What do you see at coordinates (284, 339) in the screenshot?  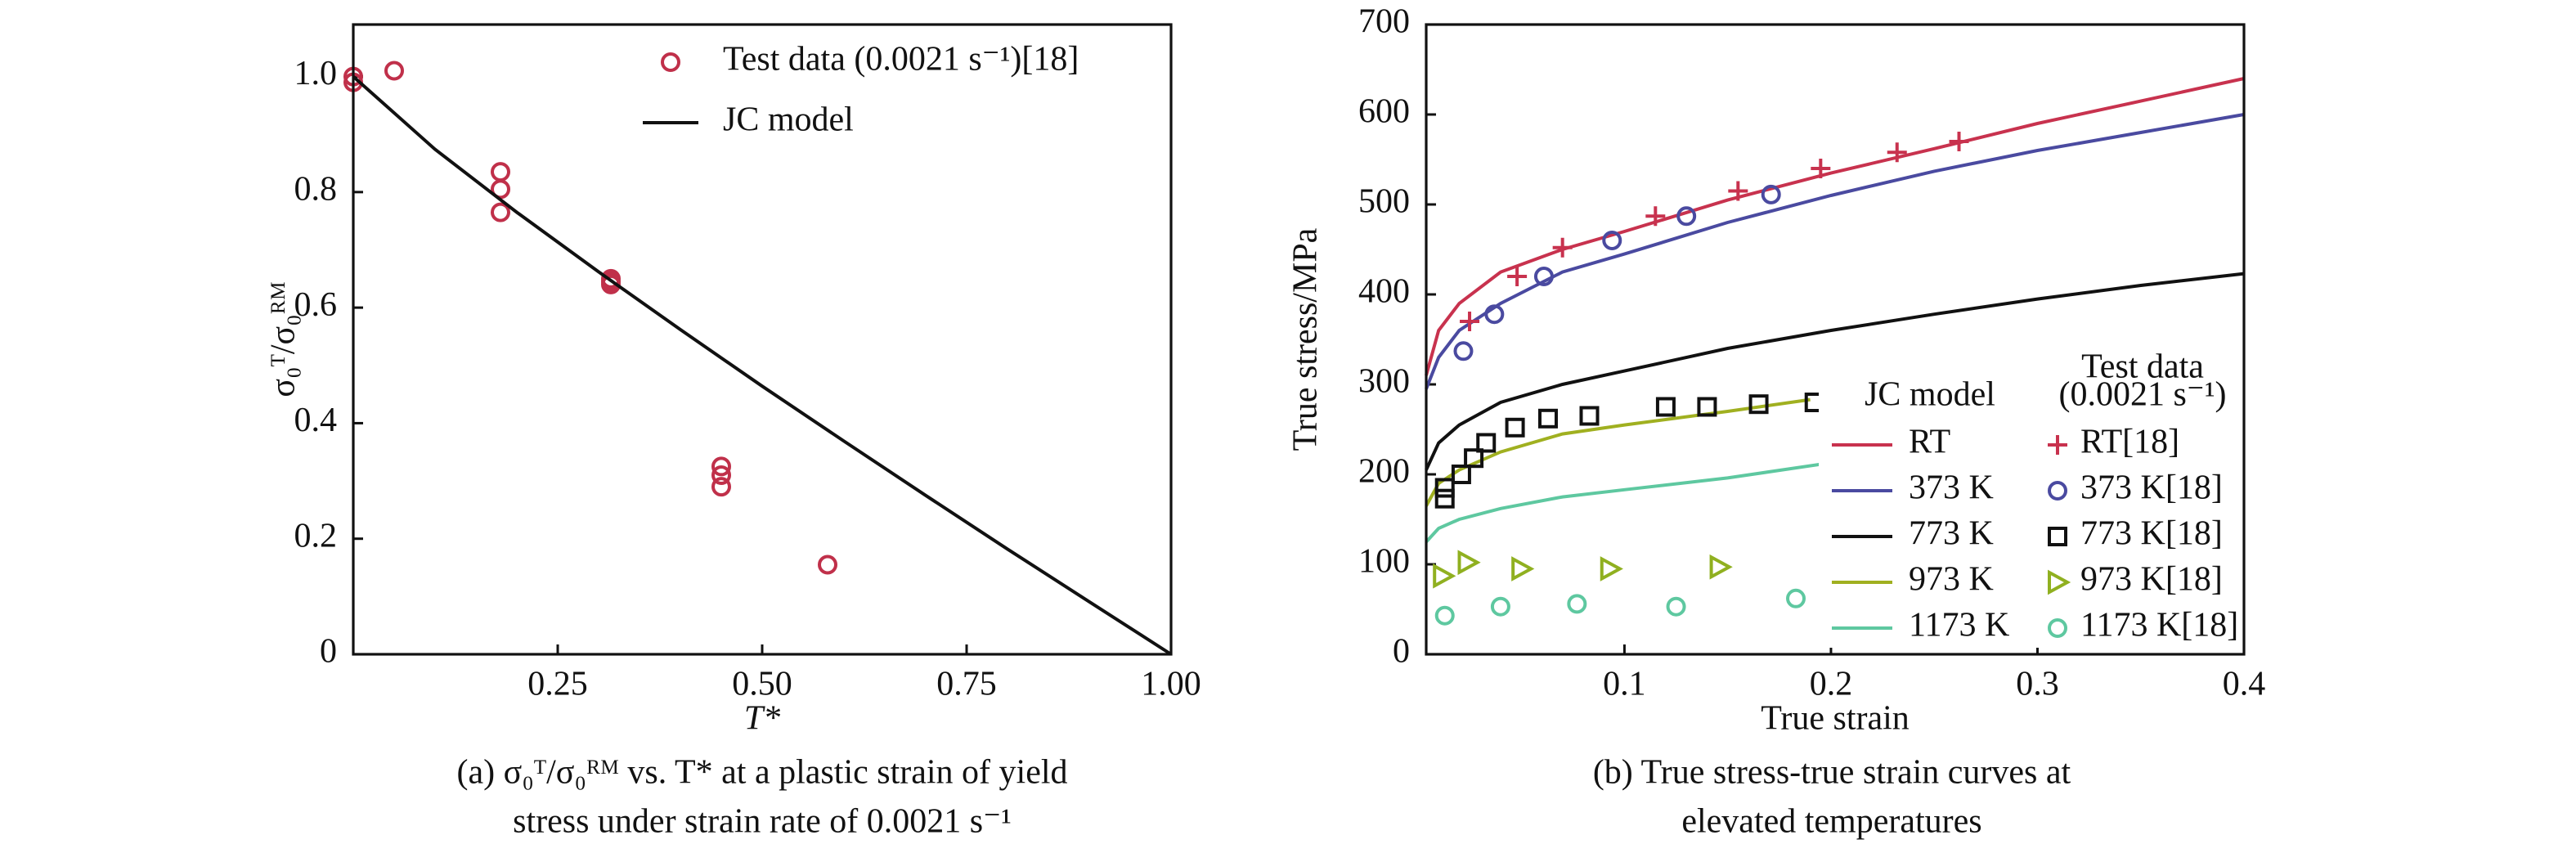 I see `y-axis-label: σ₀ᵀ/σ₀ᴿᴹ` at bounding box center [284, 339].